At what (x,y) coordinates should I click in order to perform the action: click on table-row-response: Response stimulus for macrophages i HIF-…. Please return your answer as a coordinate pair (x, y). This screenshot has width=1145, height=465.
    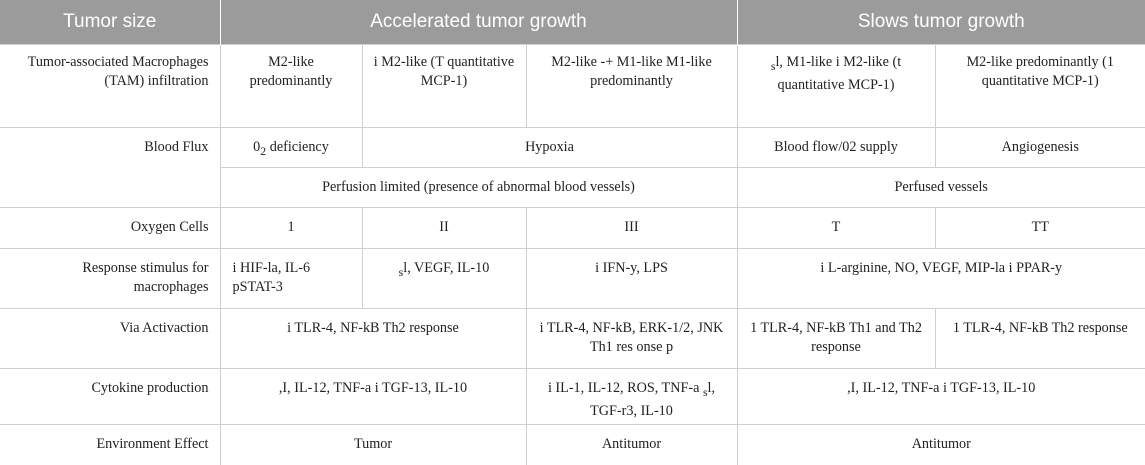
    Looking at the image, I should click on (572, 279).